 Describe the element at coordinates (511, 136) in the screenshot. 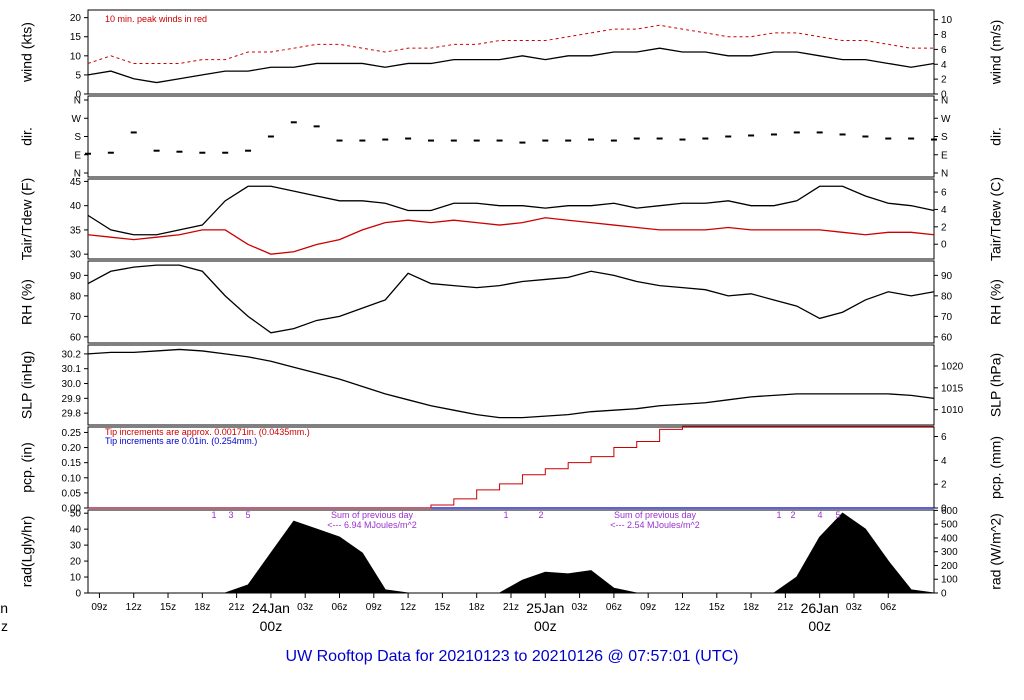

I see `dir-panel-frame` at that location.